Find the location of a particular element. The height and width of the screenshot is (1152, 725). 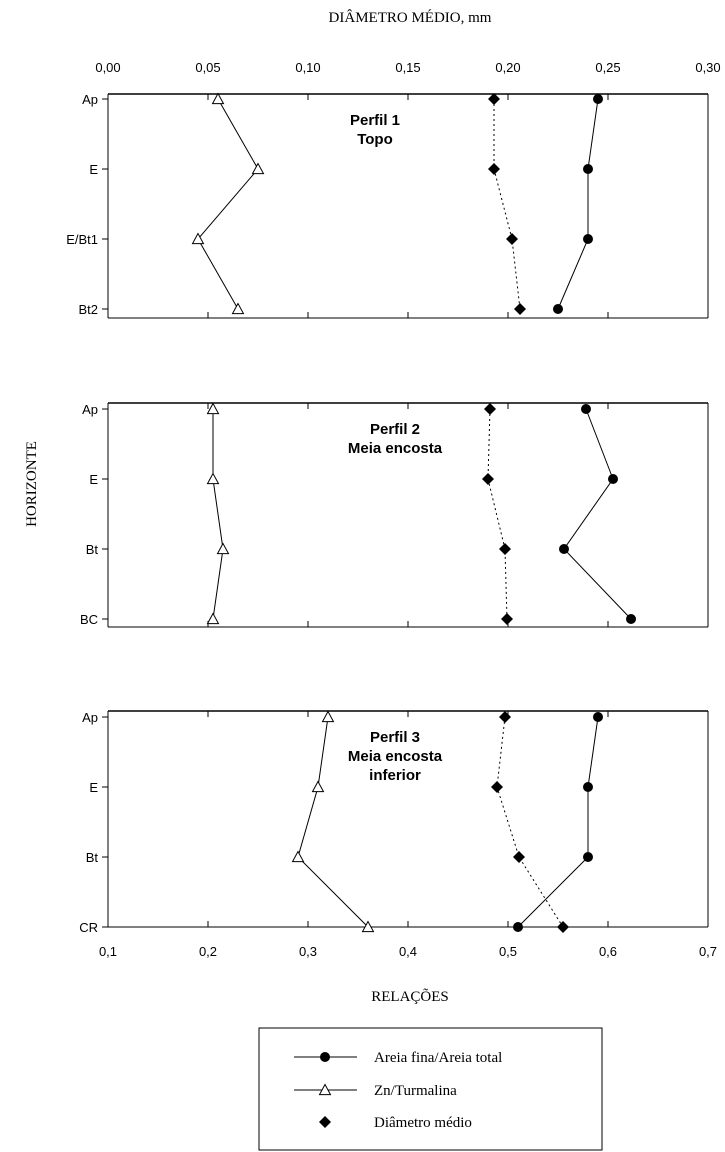

bottom-tick-label: 0,1 is located at coordinates (108, 951).